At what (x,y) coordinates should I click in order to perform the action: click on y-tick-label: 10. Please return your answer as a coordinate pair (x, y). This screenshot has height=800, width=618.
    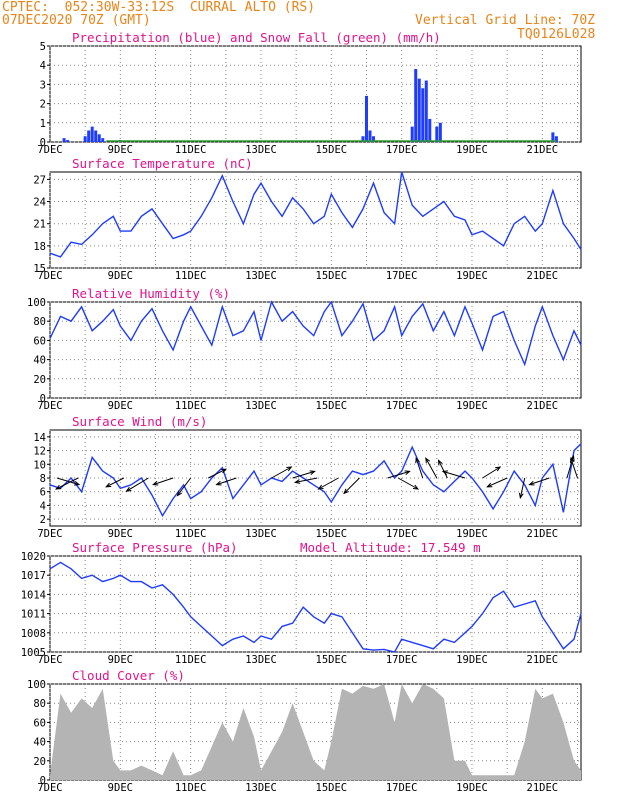
    Looking at the image, I should click on (39, 465).